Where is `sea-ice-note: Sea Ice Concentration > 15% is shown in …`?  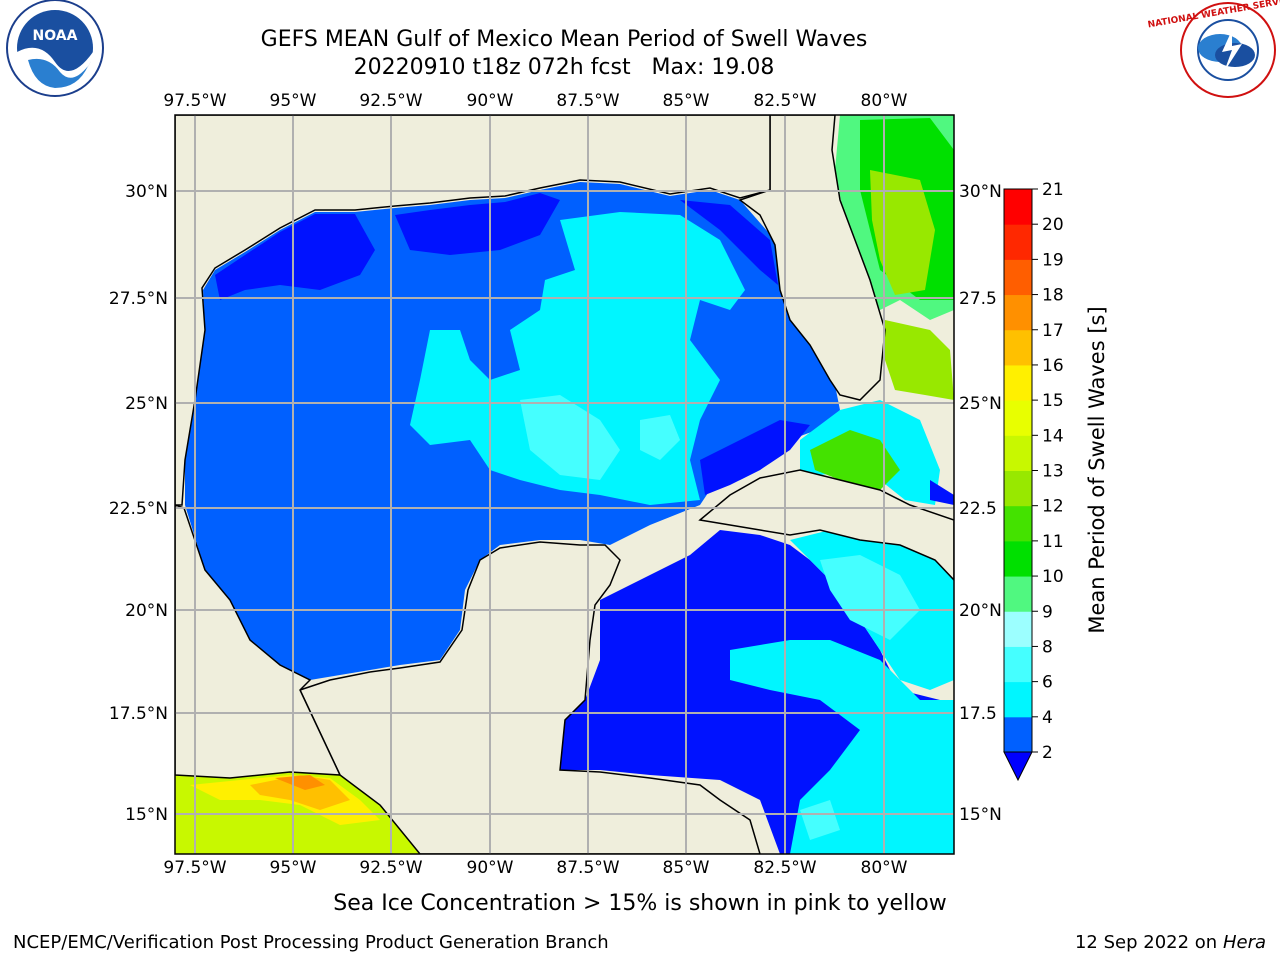 sea-ice-note: Sea Ice Concentration > 15% is shown in … is located at coordinates (640, 903).